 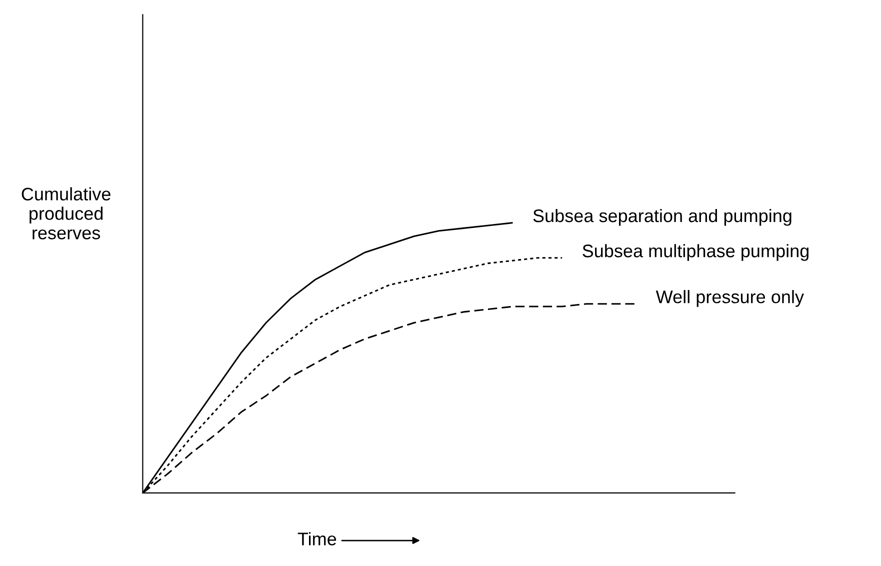 I want to click on series-label: Subsea multiphase pumping, so click(x=695, y=252).